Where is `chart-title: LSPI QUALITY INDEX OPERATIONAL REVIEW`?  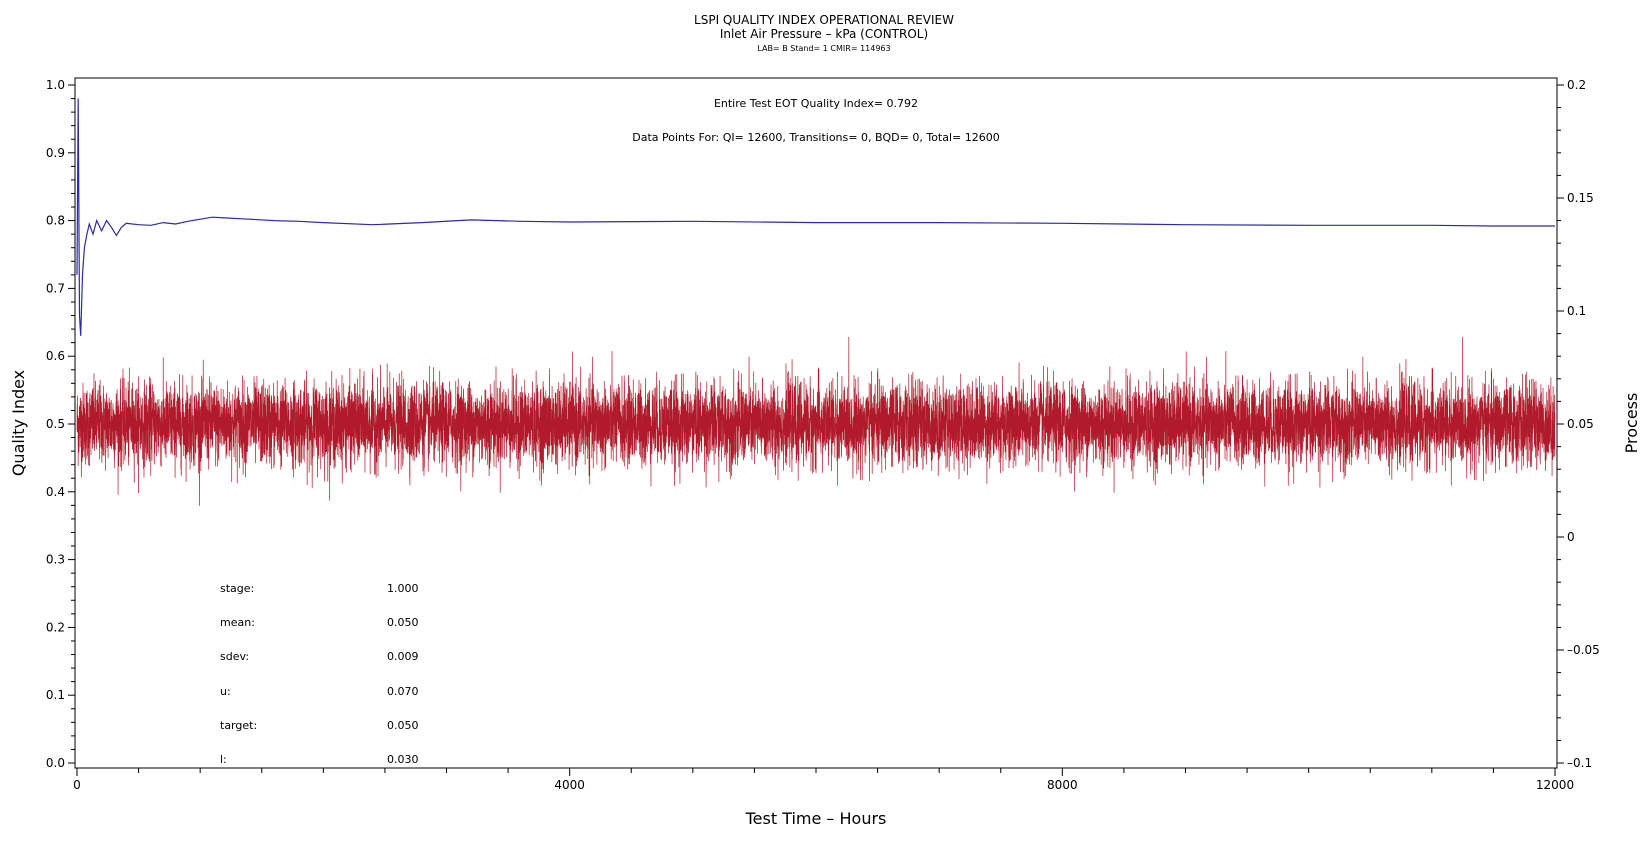 chart-title: LSPI QUALITY INDEX OPERATIONAL REVIEW is located at coordinates (824, 20).